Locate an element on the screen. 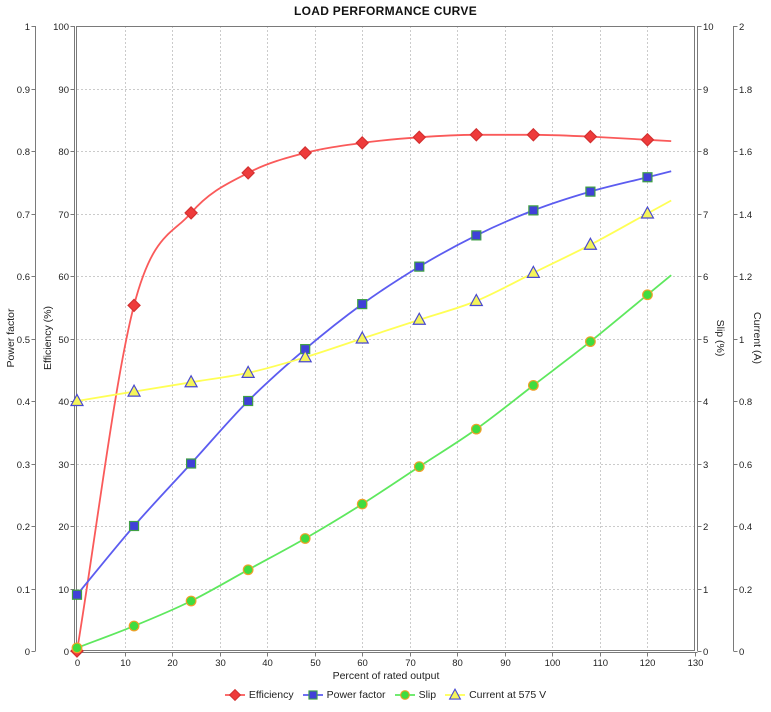 This screenshot has width=771, height=712. svg-text: 5 is located at coordinates (705, 340).